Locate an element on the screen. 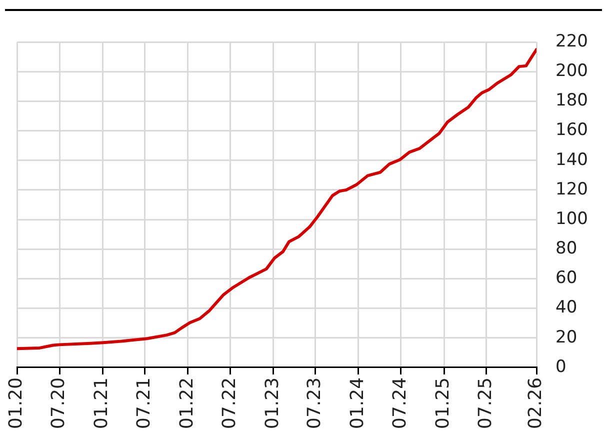 The image size is (607, 436). x-tick-label: 07.24 is located at coordinates (400, 403).